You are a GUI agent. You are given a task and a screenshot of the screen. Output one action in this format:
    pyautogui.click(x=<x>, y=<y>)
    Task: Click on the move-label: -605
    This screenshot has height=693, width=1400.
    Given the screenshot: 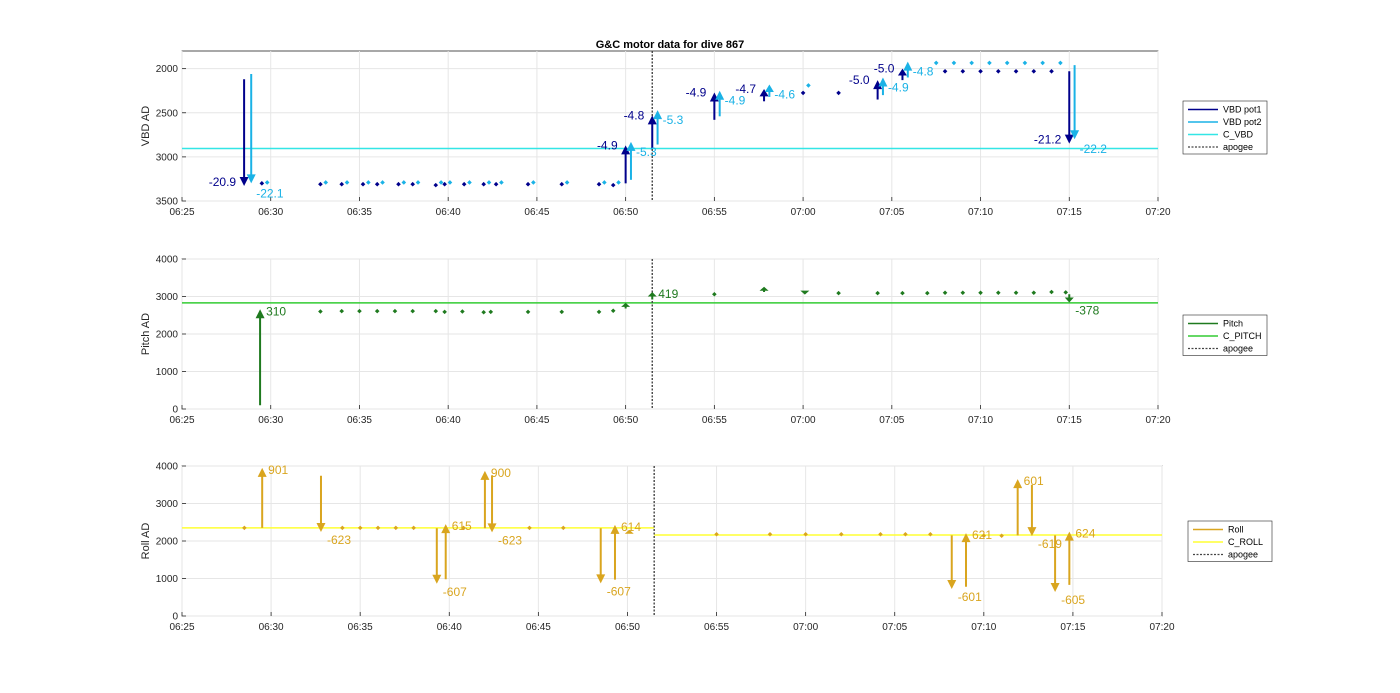 What is the action you would take?
    pyautogui.click(x=1073, y=600)
    